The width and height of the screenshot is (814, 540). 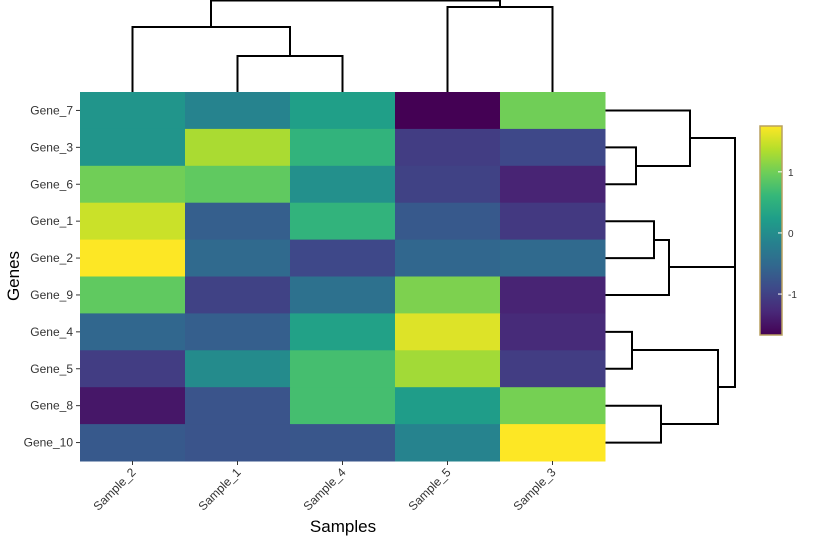 What do you see at coordinates (51, 147) in the screenshot?
I see `y-tick-label: Gene_3` at bounding box center [51, 147].